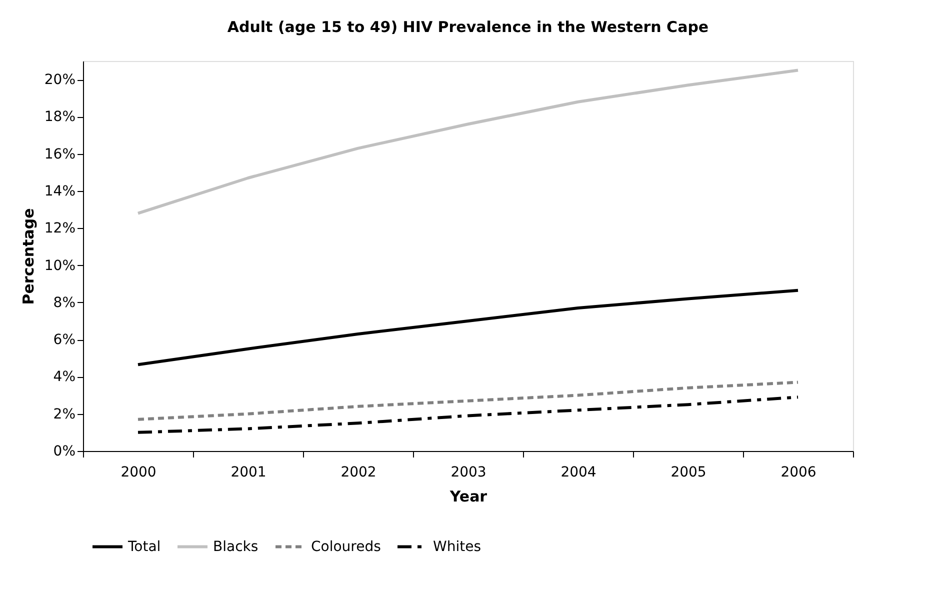 This screenshot has width=938, height=607. What do you see at coordinates (60, 192) in the screenshot?
I see `y-tick-label: 14%` at bounding box center [60, 192].